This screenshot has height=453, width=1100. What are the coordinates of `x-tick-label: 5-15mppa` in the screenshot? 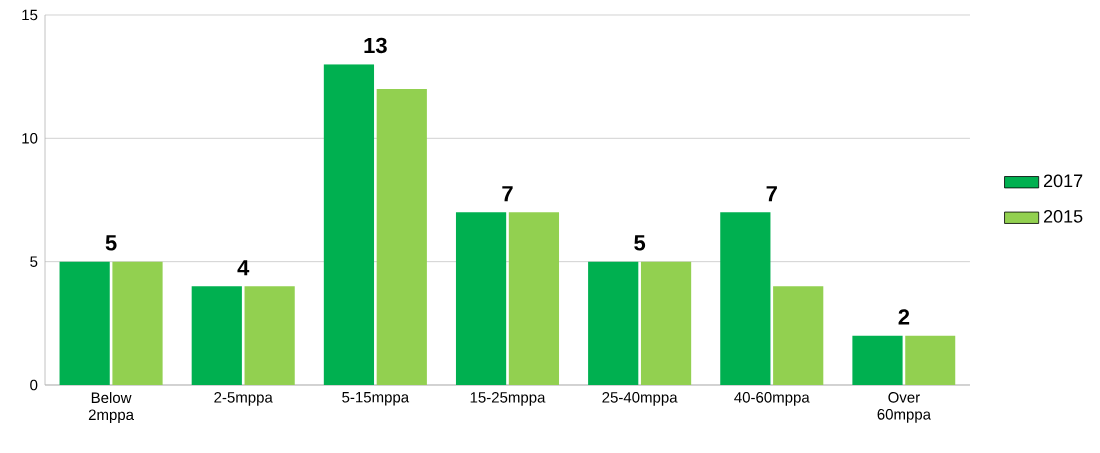 It's located at (376, 399).